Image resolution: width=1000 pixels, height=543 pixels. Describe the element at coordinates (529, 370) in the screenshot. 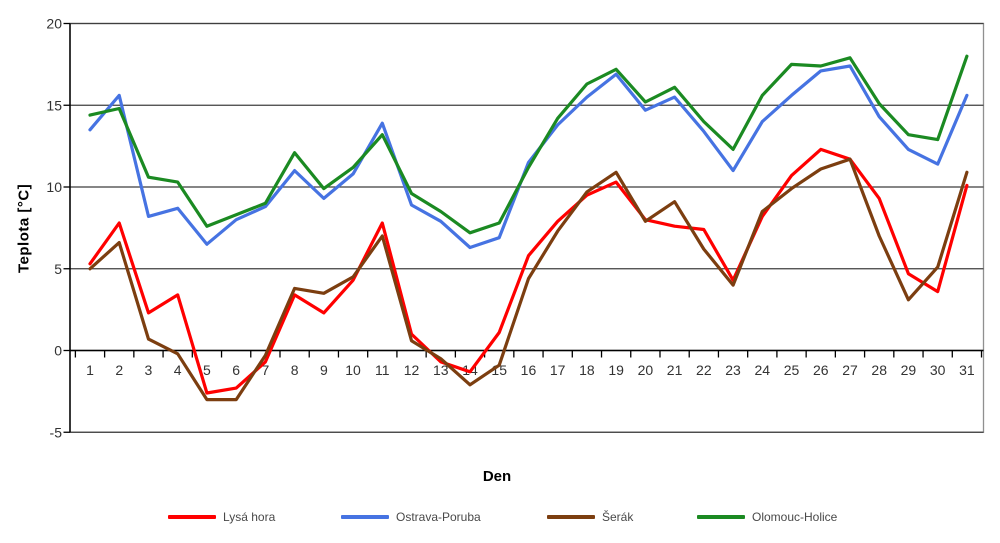

I see `x-tick-label: 16` at that location.